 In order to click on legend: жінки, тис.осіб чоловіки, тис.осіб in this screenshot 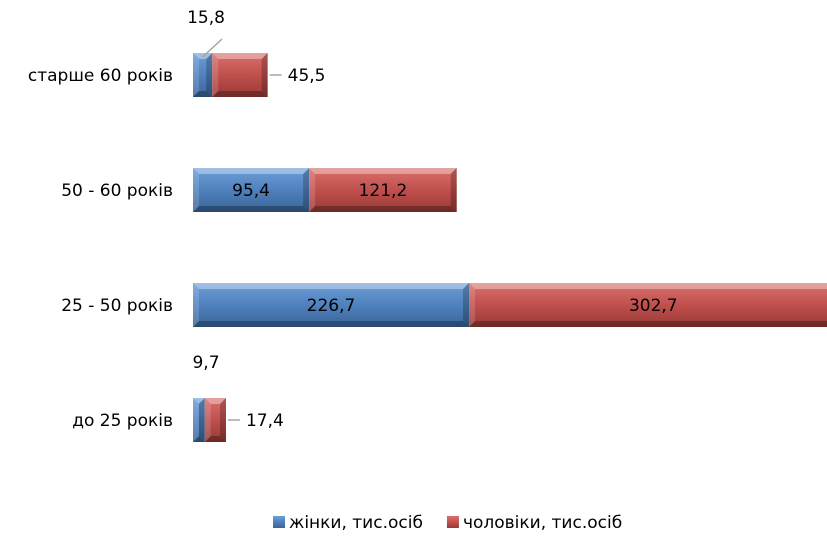, I will do `click(447, 523)`.